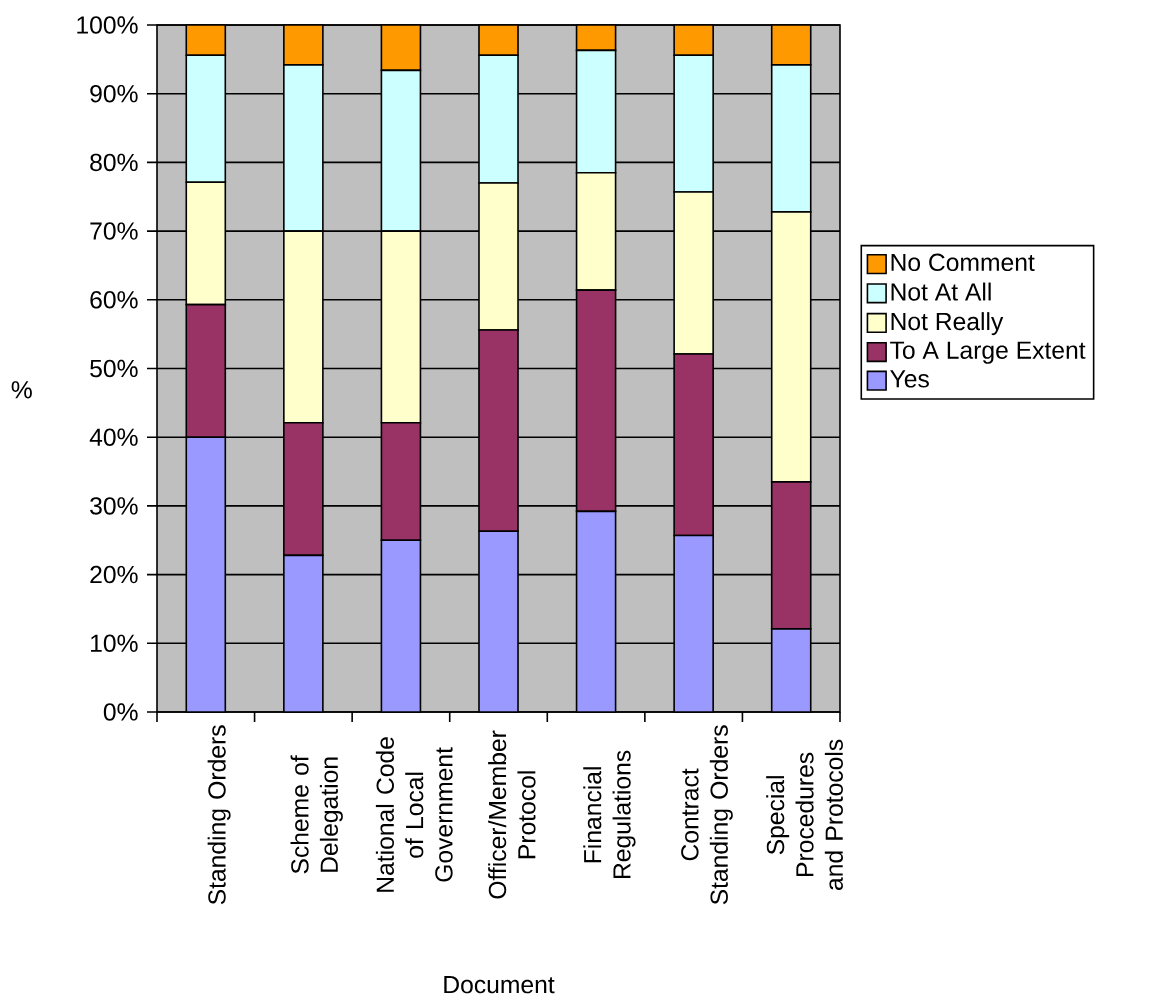 The width and height of the screenshot is (1171, 998). Describe the element at coordinates (114, 643) in the screenshot. I see `y-tick-label: 10%` at that location.